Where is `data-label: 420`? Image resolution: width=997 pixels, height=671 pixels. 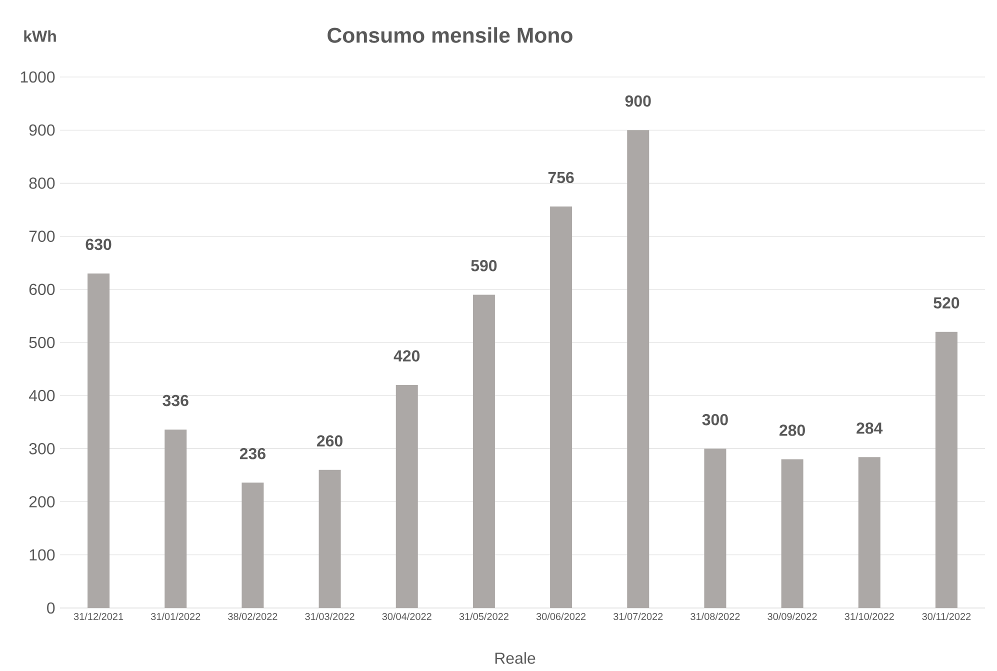 data-label: 420 is located at coordinates (407, 356).